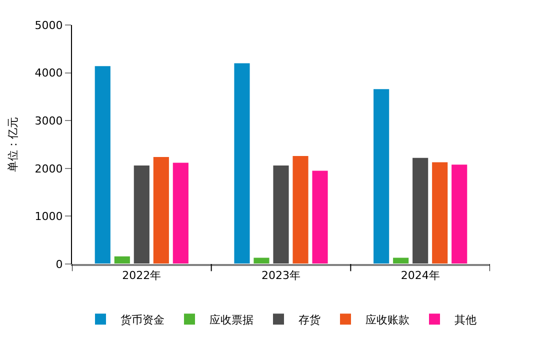 The width and height of the screenshot is (560, 346). Describe the element at coordinates (48, 73) in the screenshot. I see `y-tick-label: 4000` at that location.